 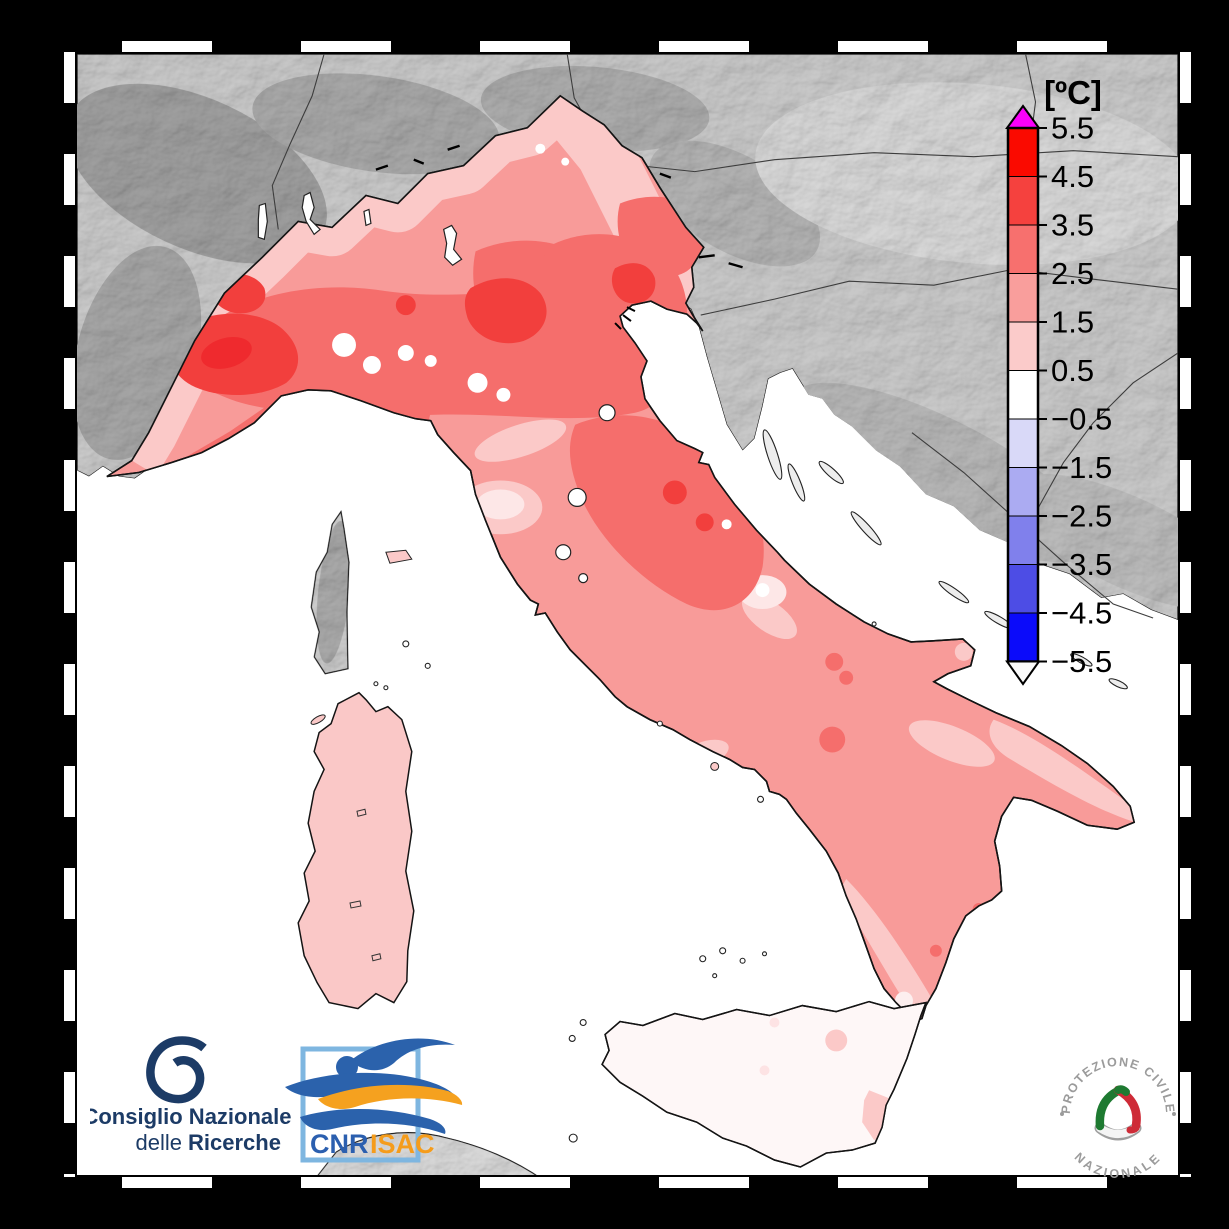 I want to click on sardinia-details, so click(x=365, y=885).